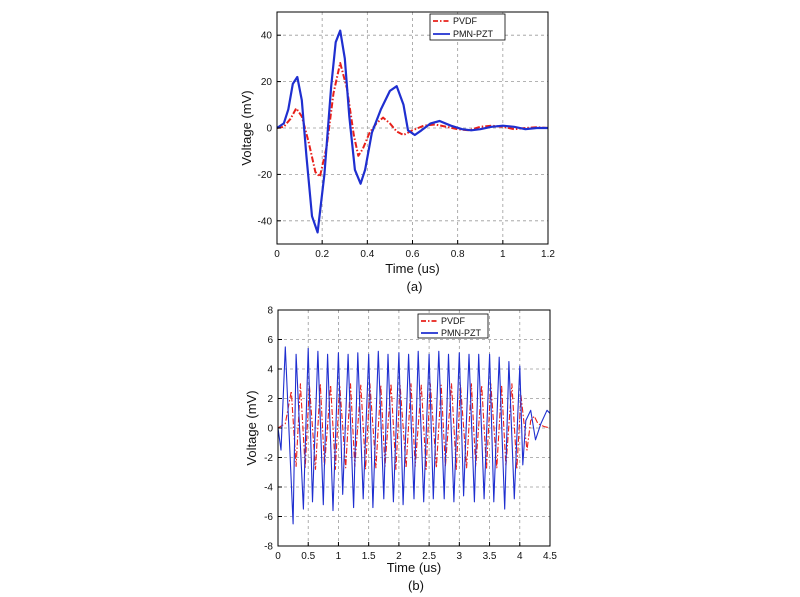 The width and height of the screenshot is (800, 597). What do you see at coordinates (308, 556) in the screenshot?
I see `x-tick-label: 0.5` at bounding box center [308, 556].